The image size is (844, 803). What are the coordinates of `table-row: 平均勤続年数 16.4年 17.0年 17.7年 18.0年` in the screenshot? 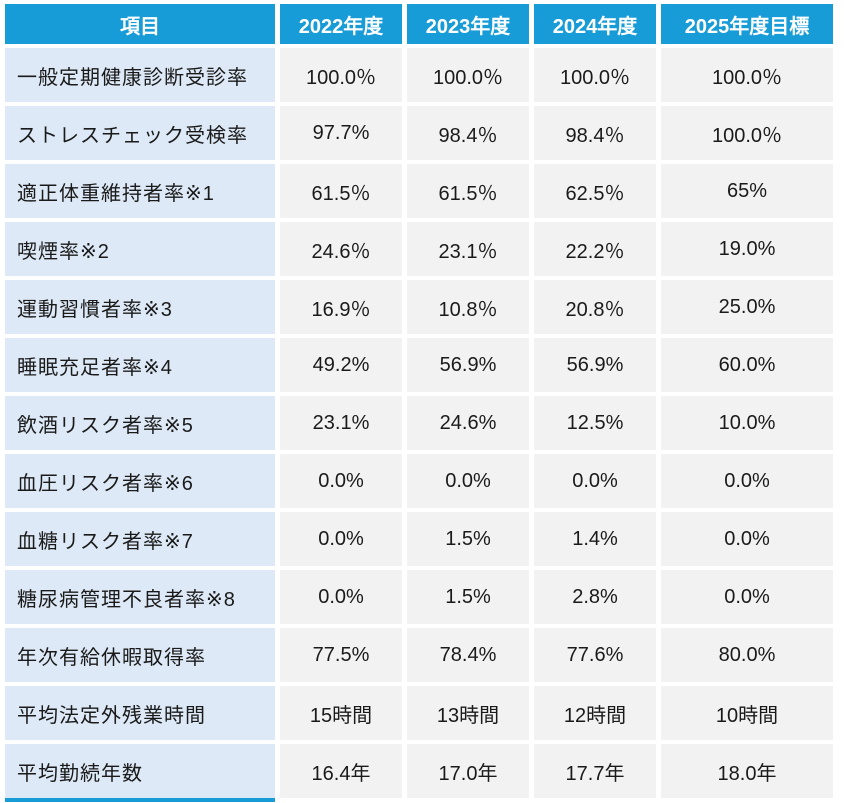 It's located at (419, 771).